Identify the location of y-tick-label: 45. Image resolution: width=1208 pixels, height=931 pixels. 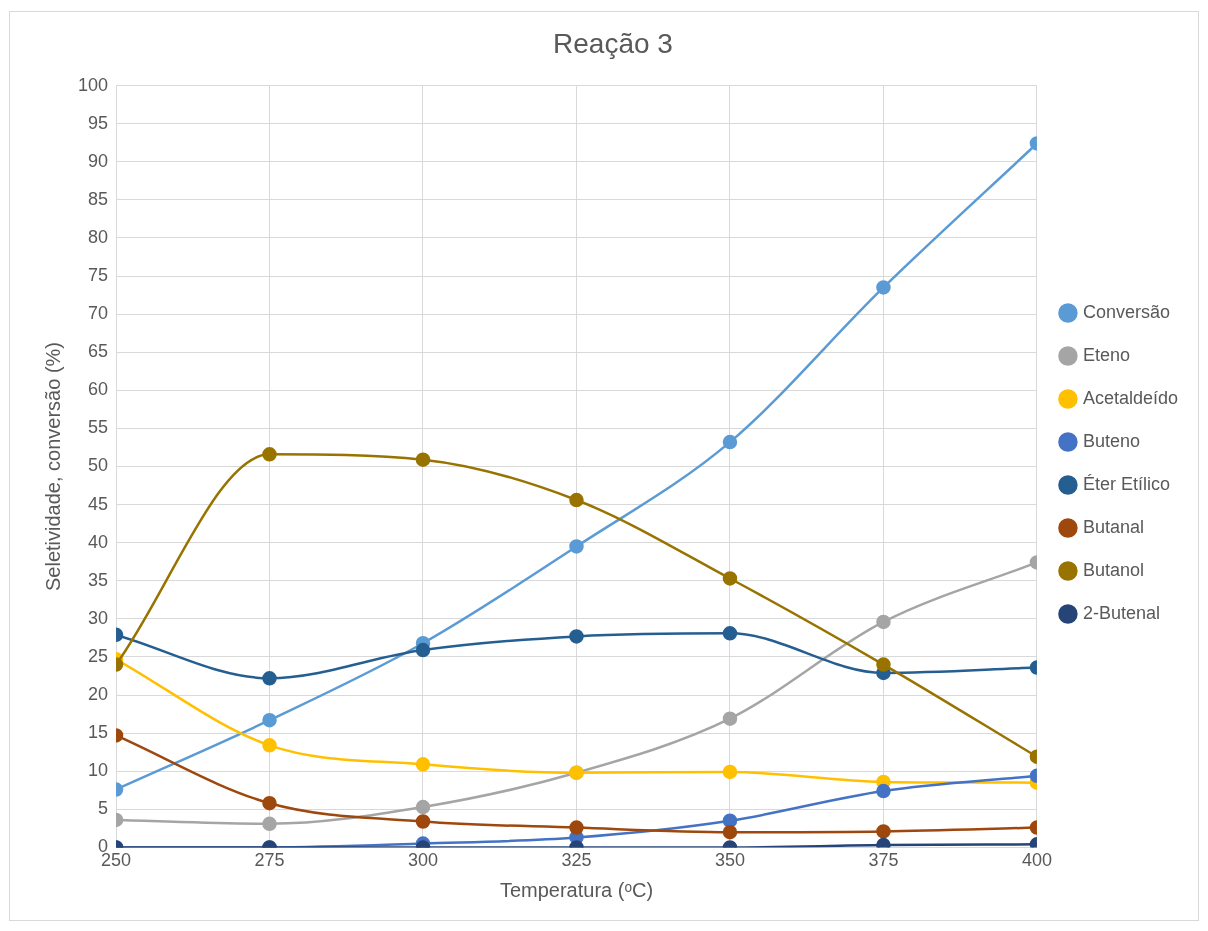
(98, 503).